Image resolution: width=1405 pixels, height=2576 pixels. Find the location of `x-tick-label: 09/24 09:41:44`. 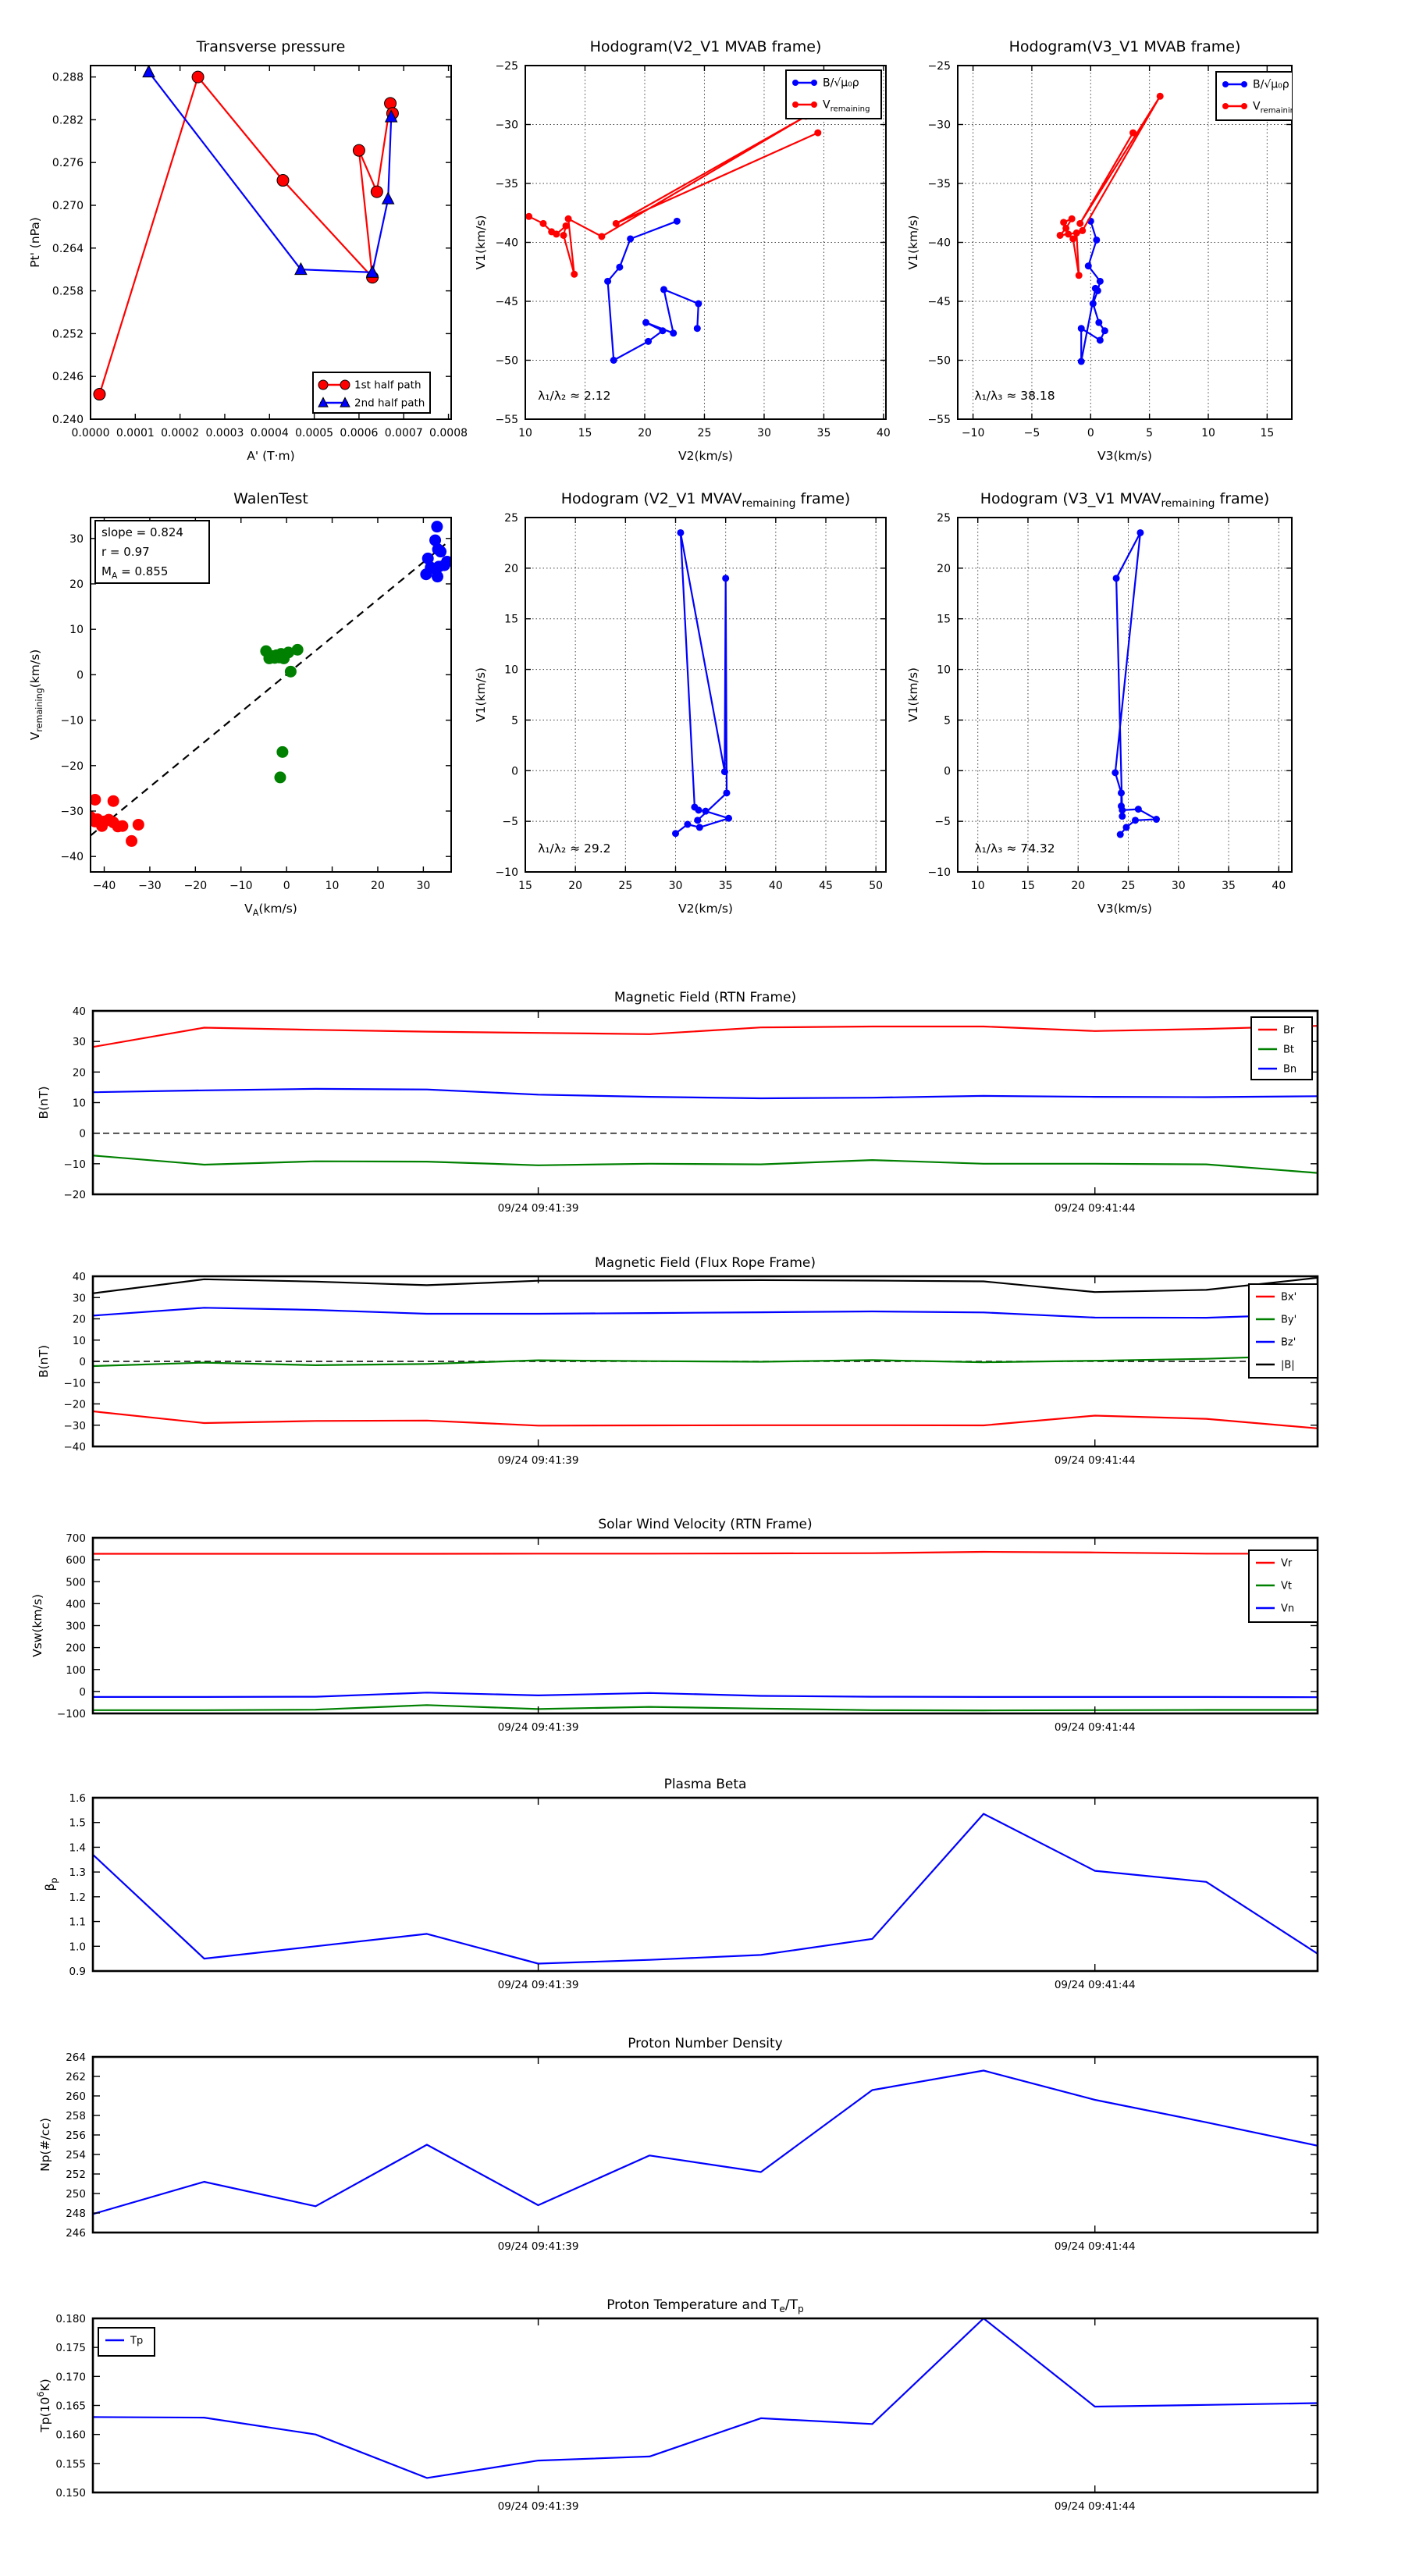

x-tick-label: 09/24 09:41:44 is located at coordinates (1095, 1460).